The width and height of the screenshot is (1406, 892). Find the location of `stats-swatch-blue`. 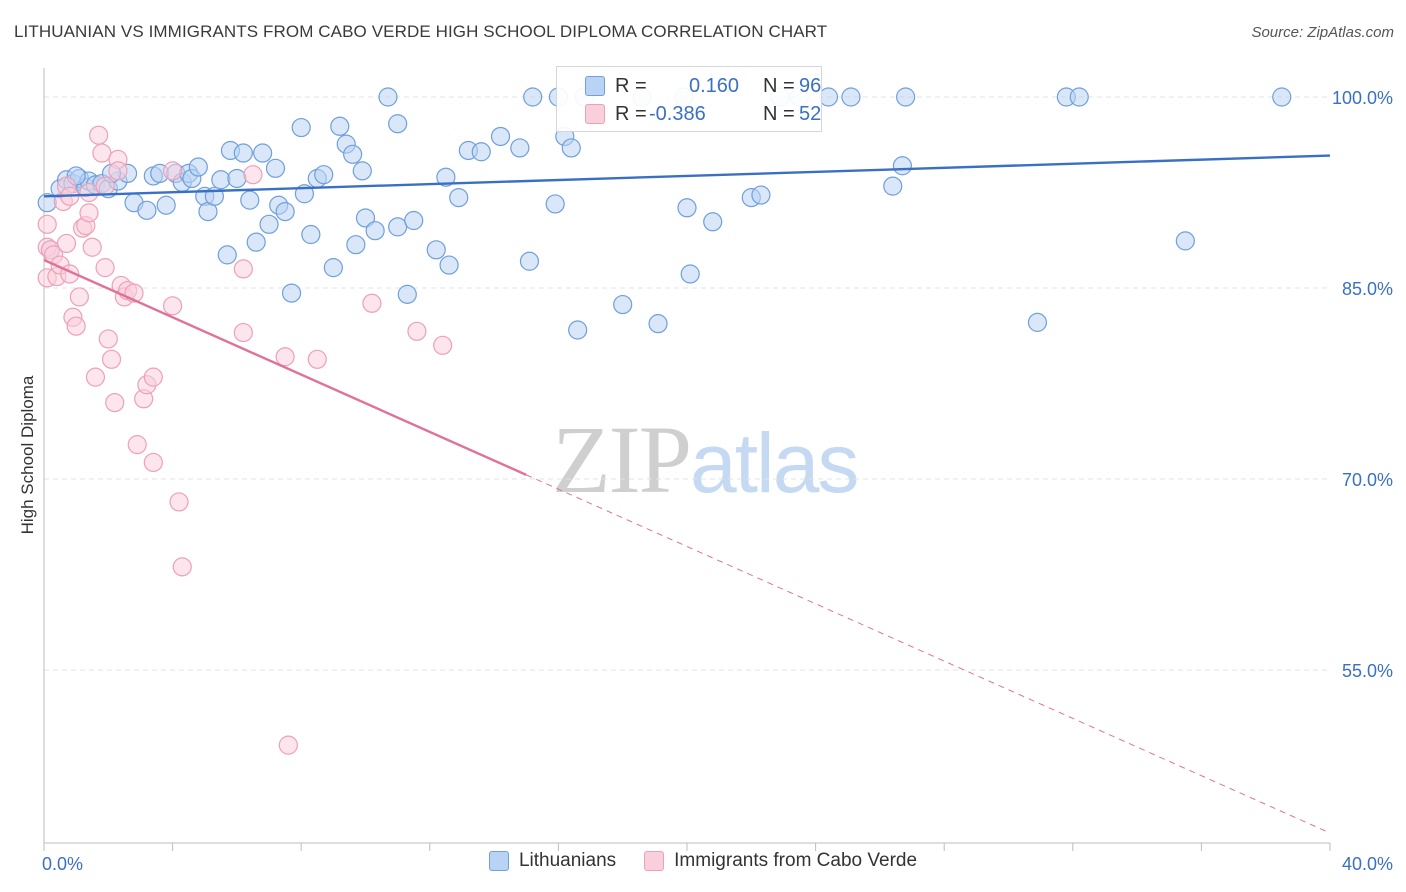

stats-swatch-blue is located at coordinates (595, 86).